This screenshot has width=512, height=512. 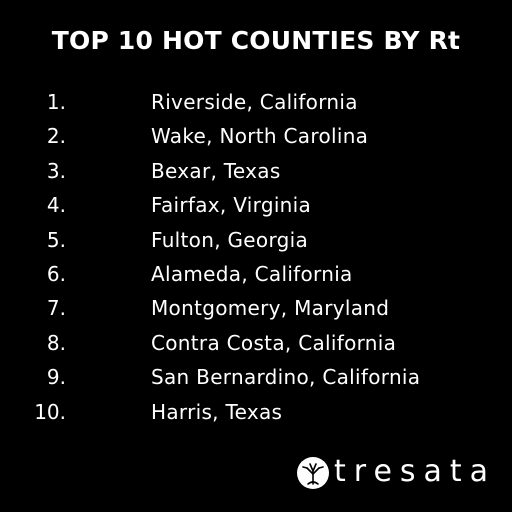 What do you see at coordinates (56, 102) in the screenshot?
I see `rank: 1.` at bounding box center [56, 102].